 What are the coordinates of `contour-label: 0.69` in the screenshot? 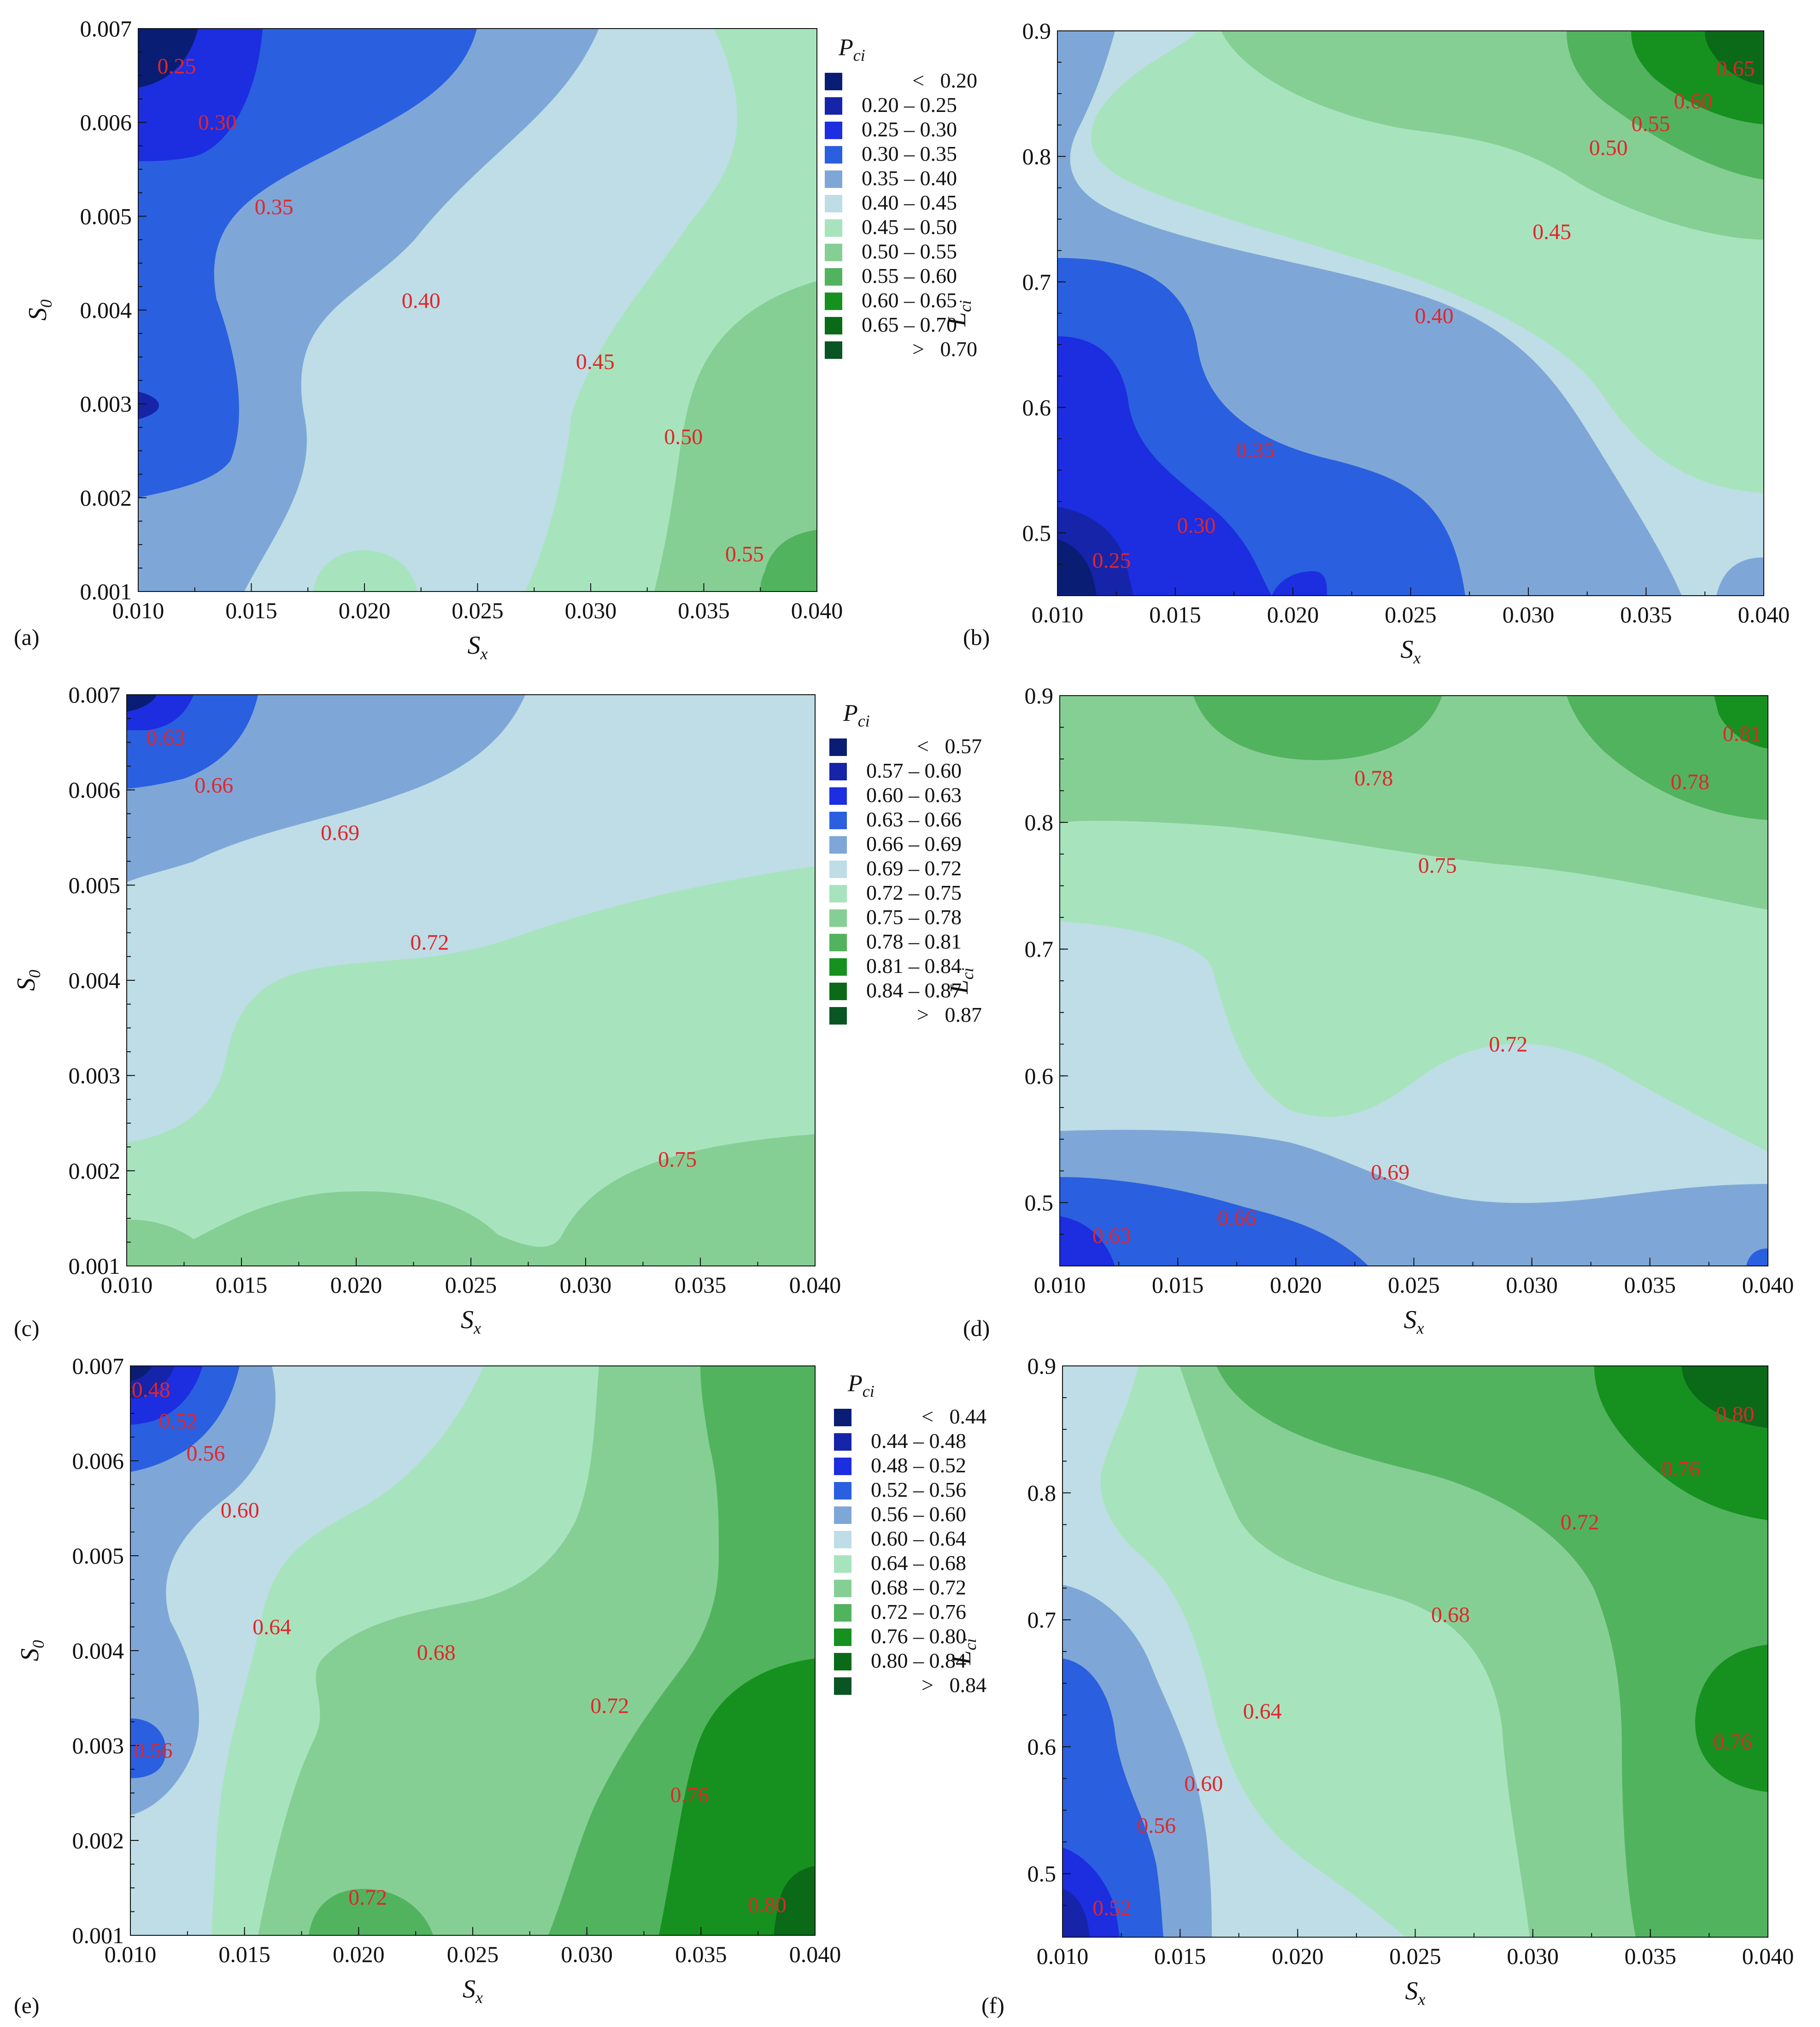 It's located at (1390, 1172).